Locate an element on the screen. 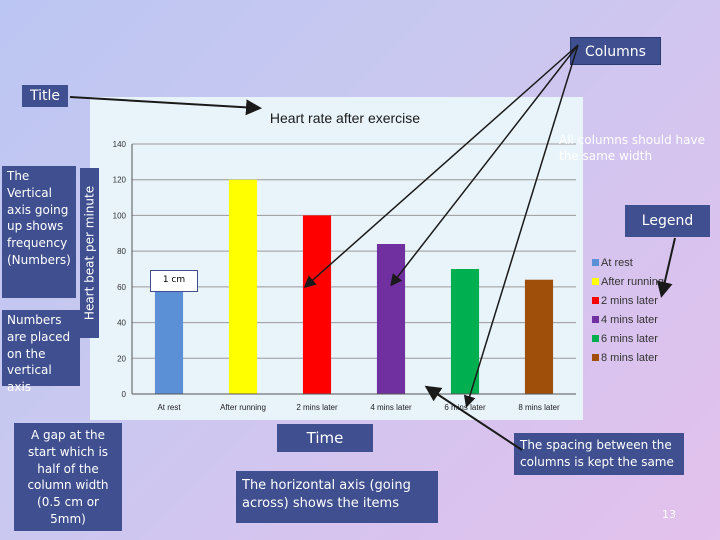 The width and height of the screenshot is (720, 540). y-tick-label: 20 is located at coordinates (121, 358).